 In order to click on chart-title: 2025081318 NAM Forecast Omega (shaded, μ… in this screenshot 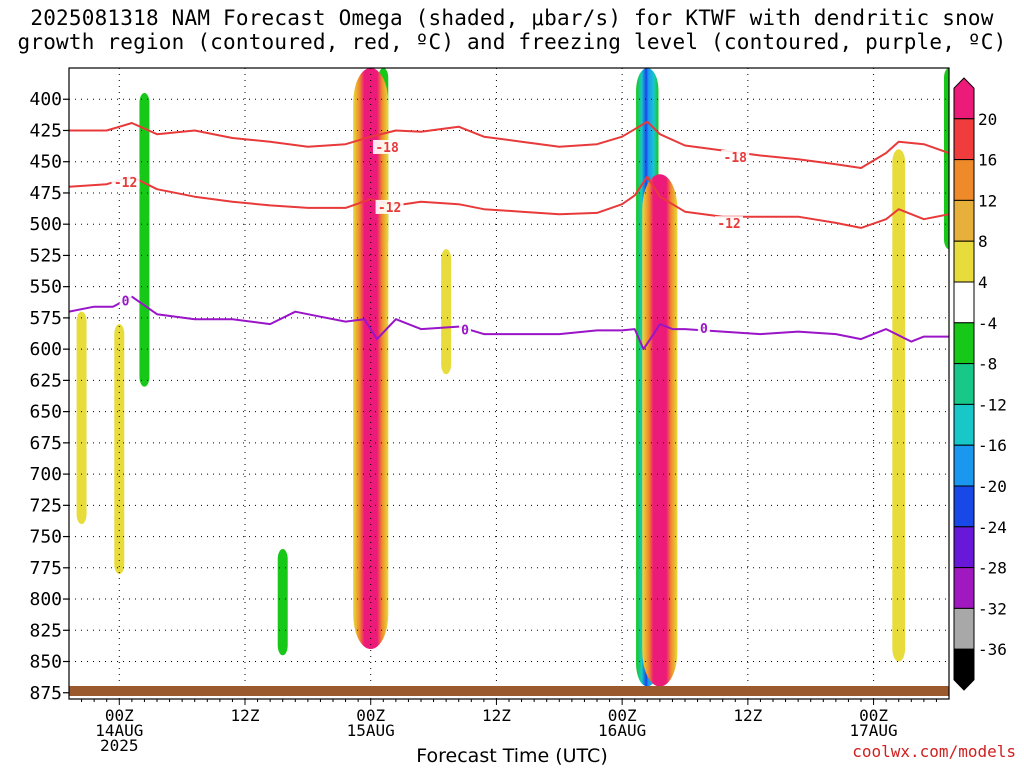, I will do `click(512, 30)`.